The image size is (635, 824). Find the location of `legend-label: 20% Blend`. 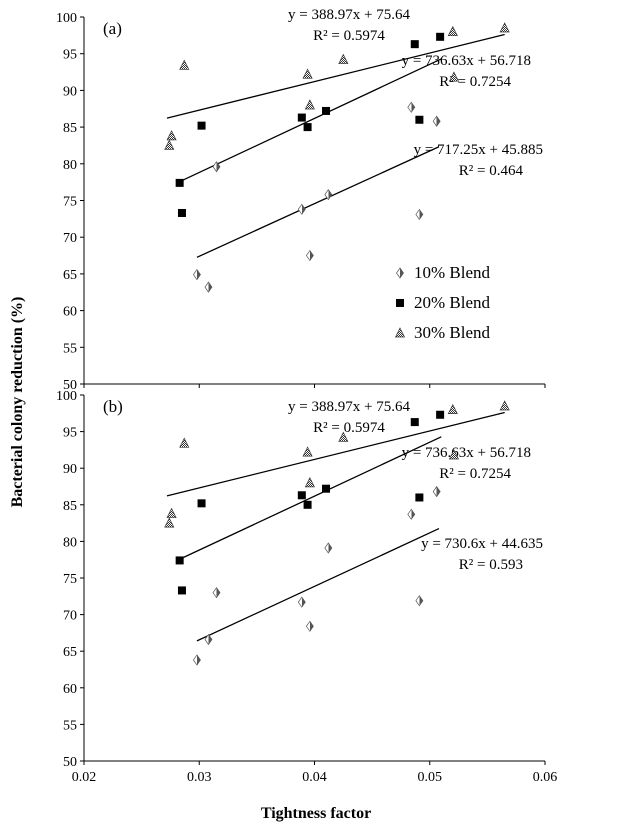

legend-label: 20% Blend is located at coordinates (452, 302).